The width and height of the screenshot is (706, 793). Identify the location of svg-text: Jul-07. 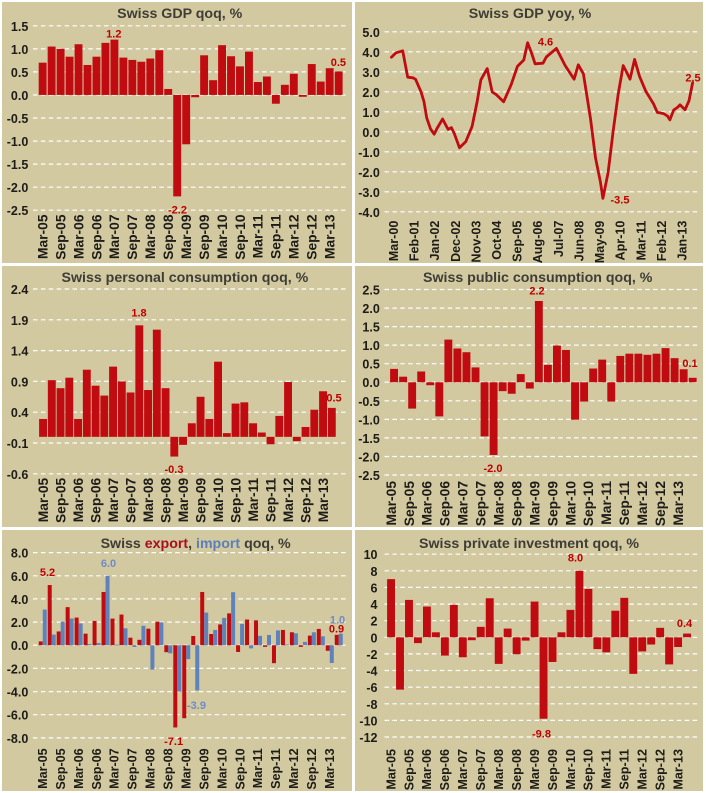
(559, 239).